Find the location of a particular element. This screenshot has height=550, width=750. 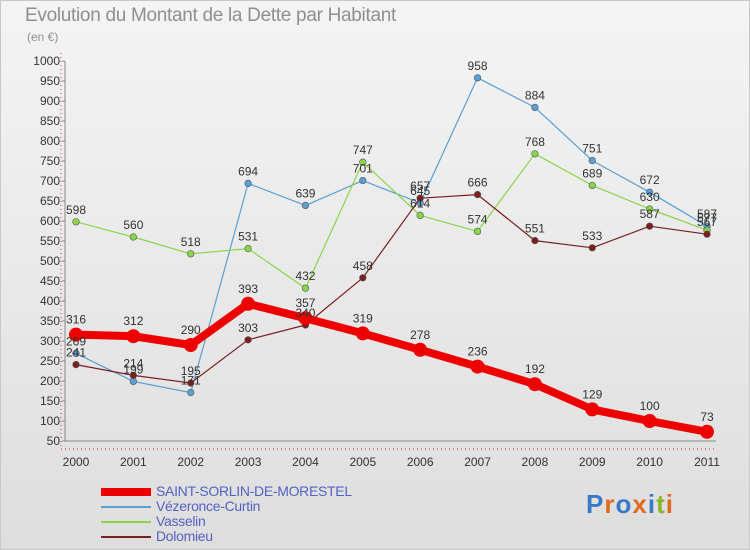

data-label-vezeronce-curtin: 701 is located at coordinates (363, 169).